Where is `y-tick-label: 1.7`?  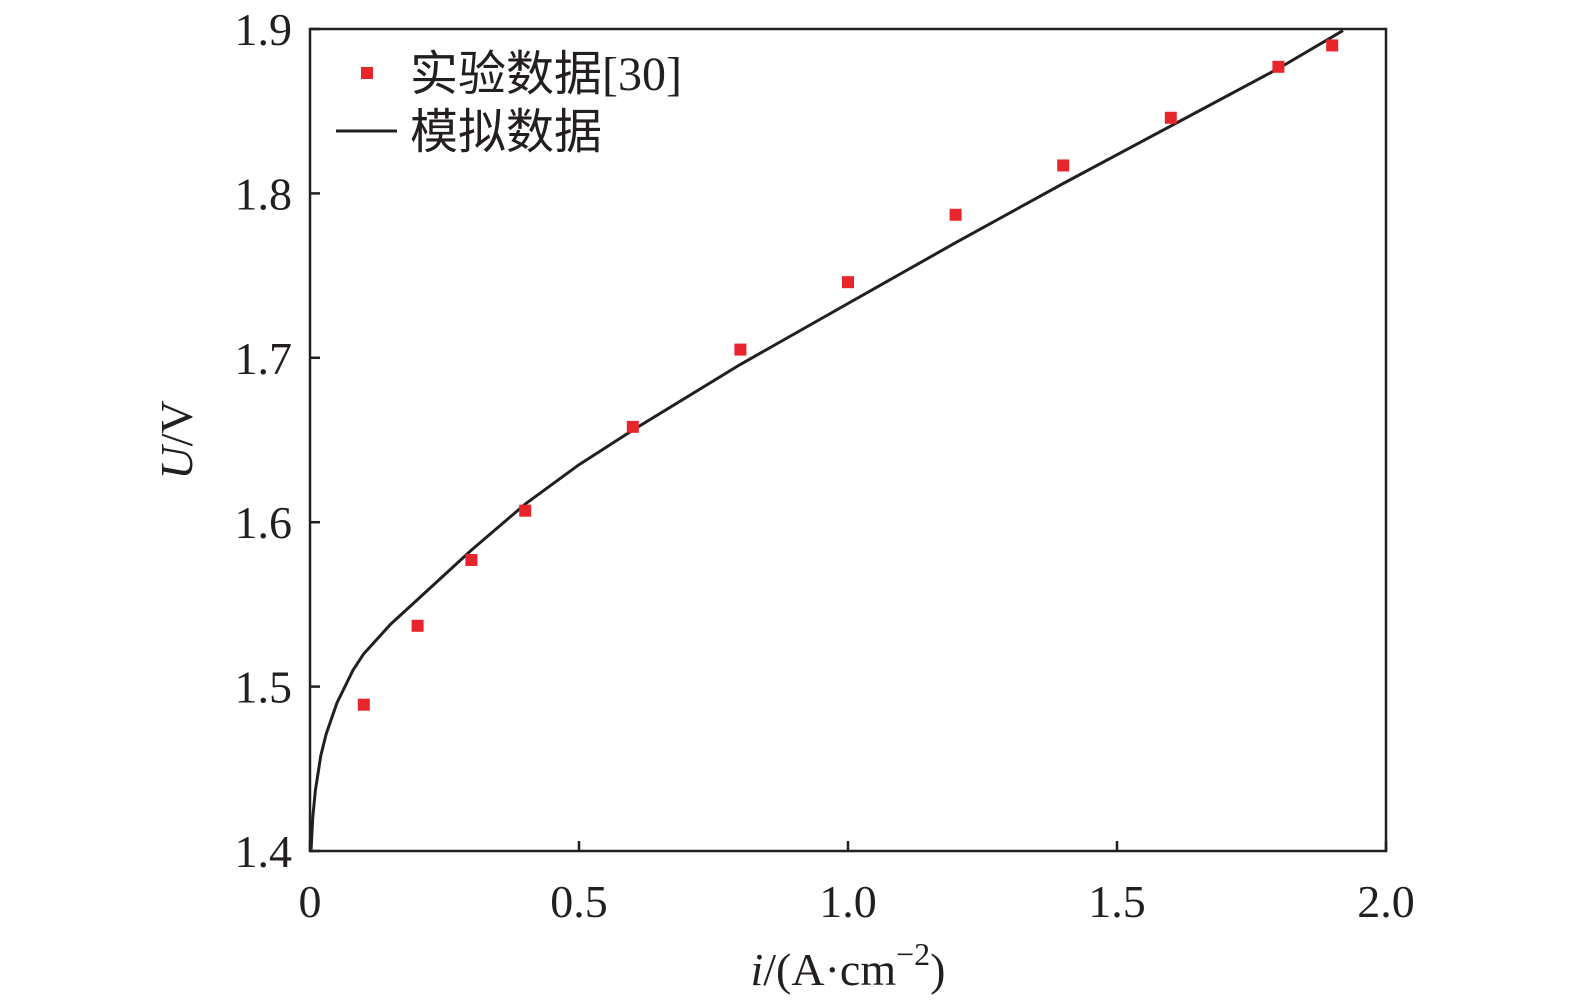 y-tick-label: 1.7 is located at coordinates (264, 358).